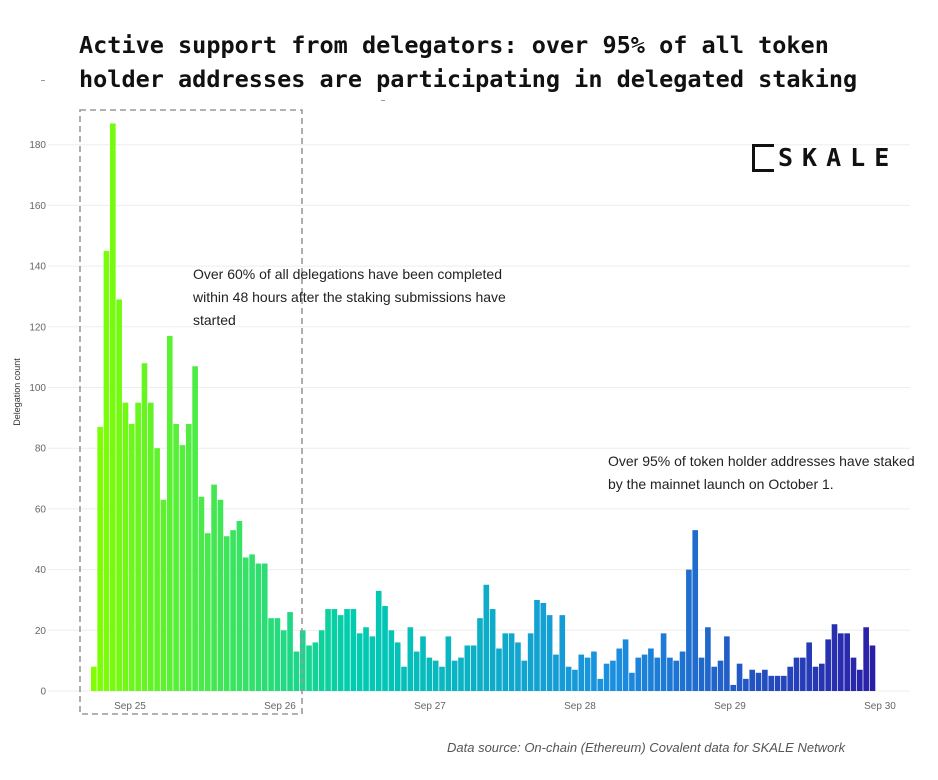 The image size is (938, 780). Describe the element at coordinates (37, 418) in the screenshot. I see `y-axis-ticks: 0 20 40 60 80 100 120 140 160 180` at that location.